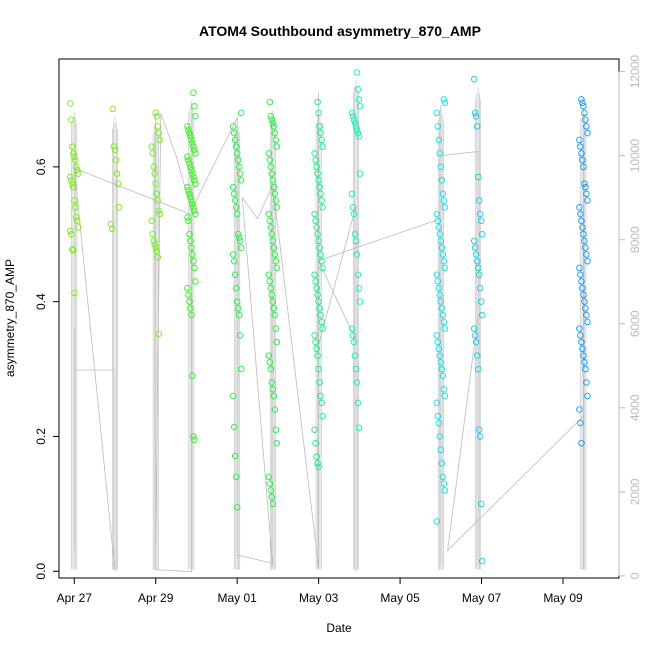 The height and width of the screenshot is (650, 650). Describe the element at coordinates (238, 598) in the screenshot. I see `x-tick-label: May 01` at that location.